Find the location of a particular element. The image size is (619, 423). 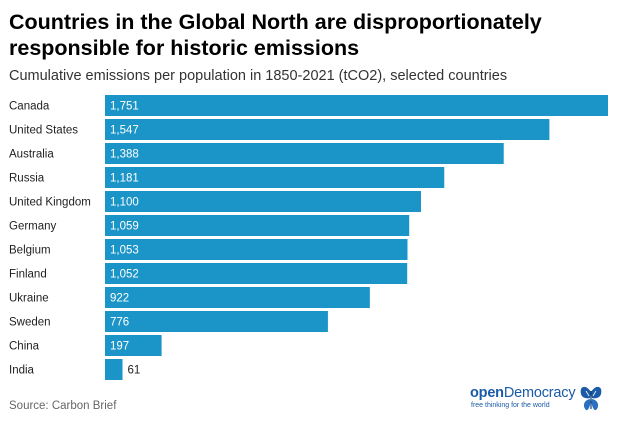

category-label-germany: Germany is located at coordinates (33, 227).